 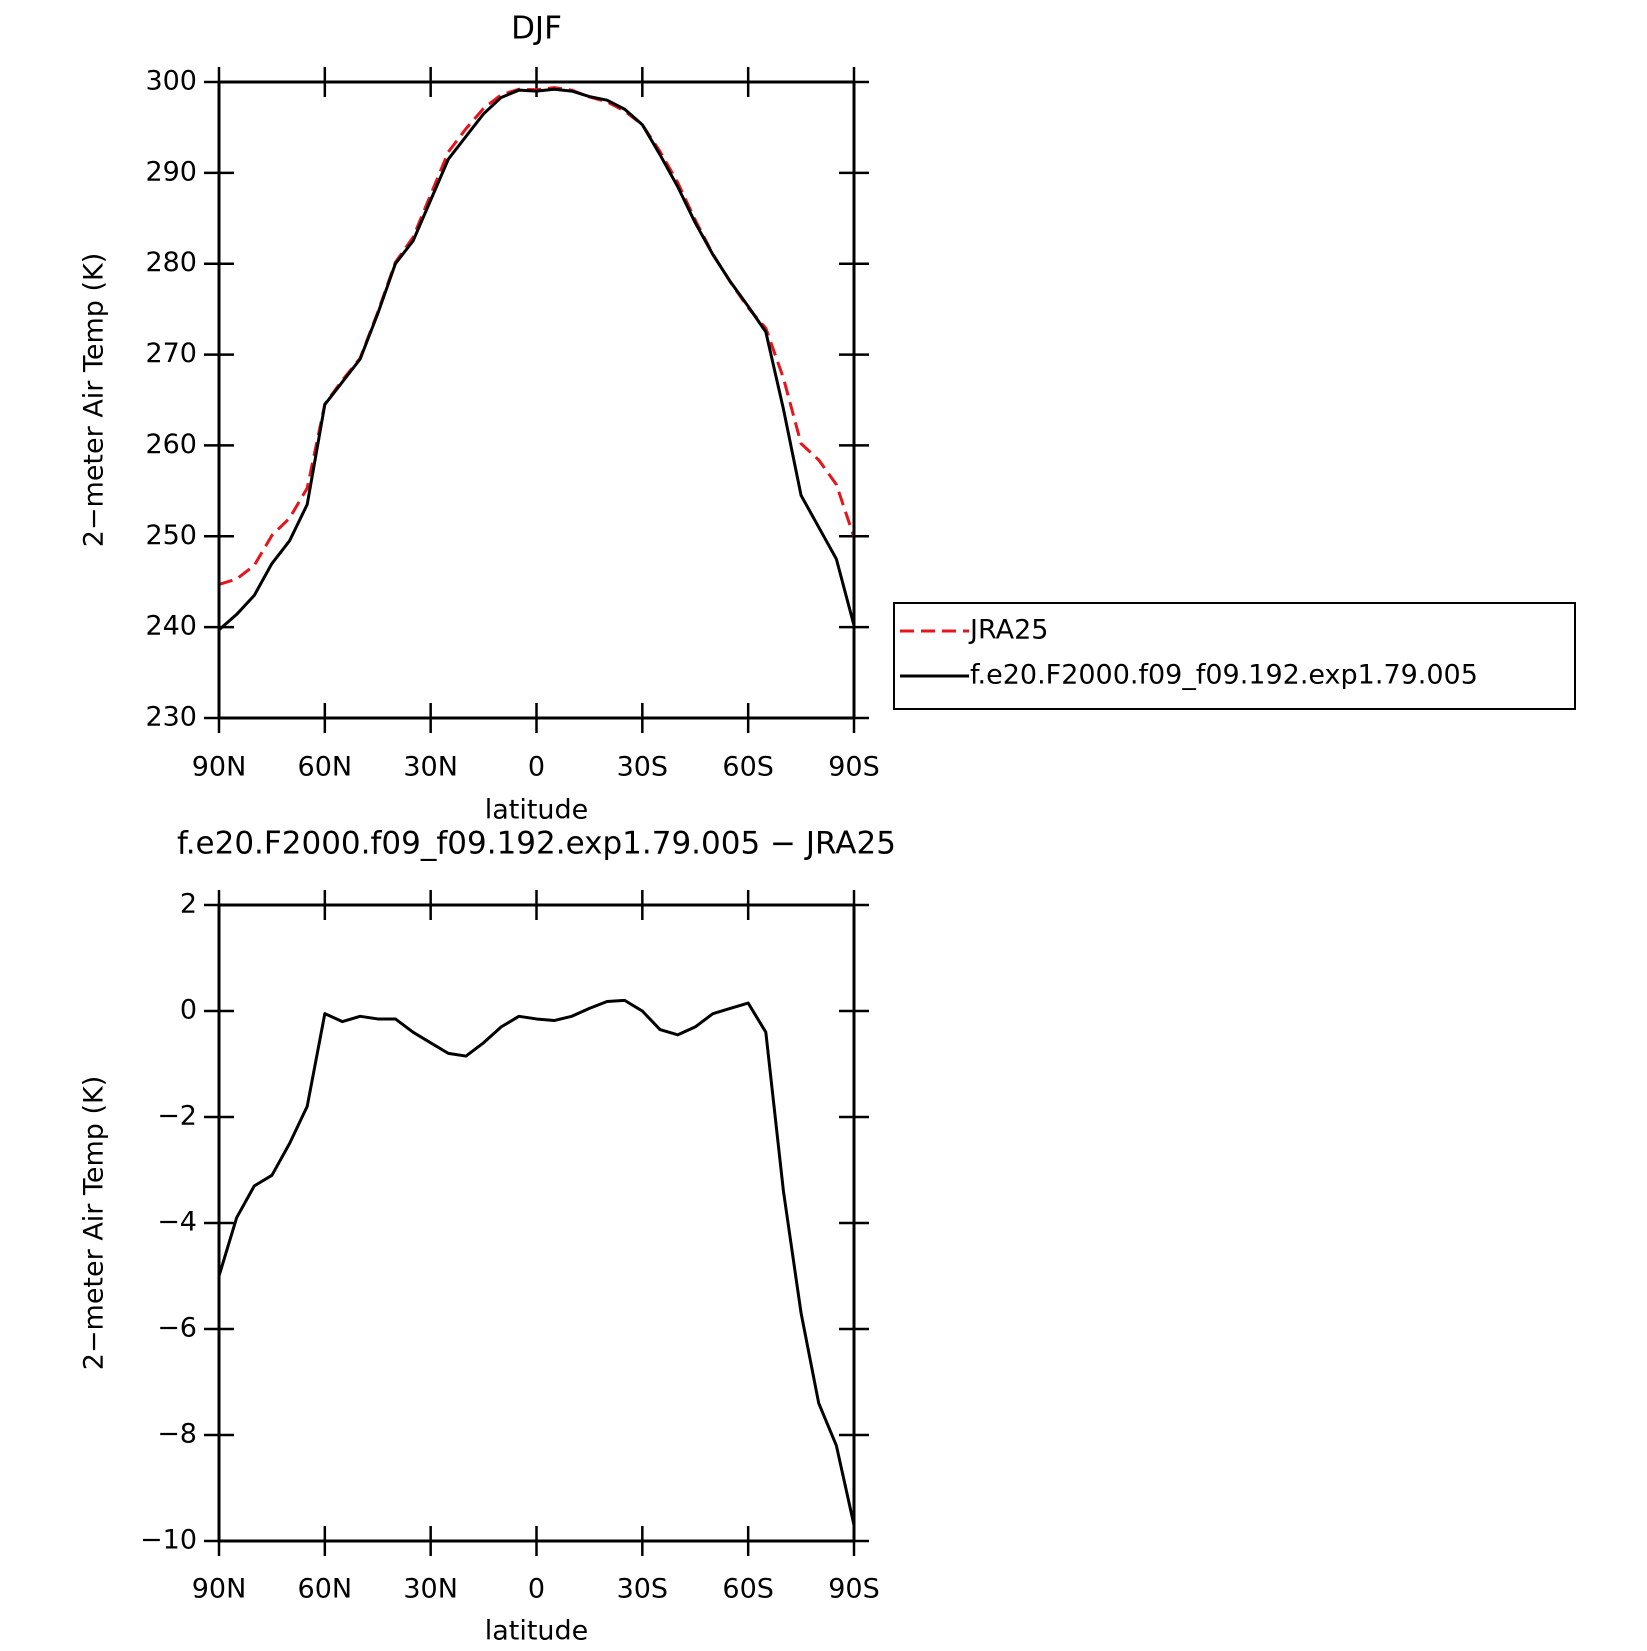 What do you see at coordinates (536, 29) in the screenshot?
I see `chart-title: DJF` at bounding box center [536, 29].